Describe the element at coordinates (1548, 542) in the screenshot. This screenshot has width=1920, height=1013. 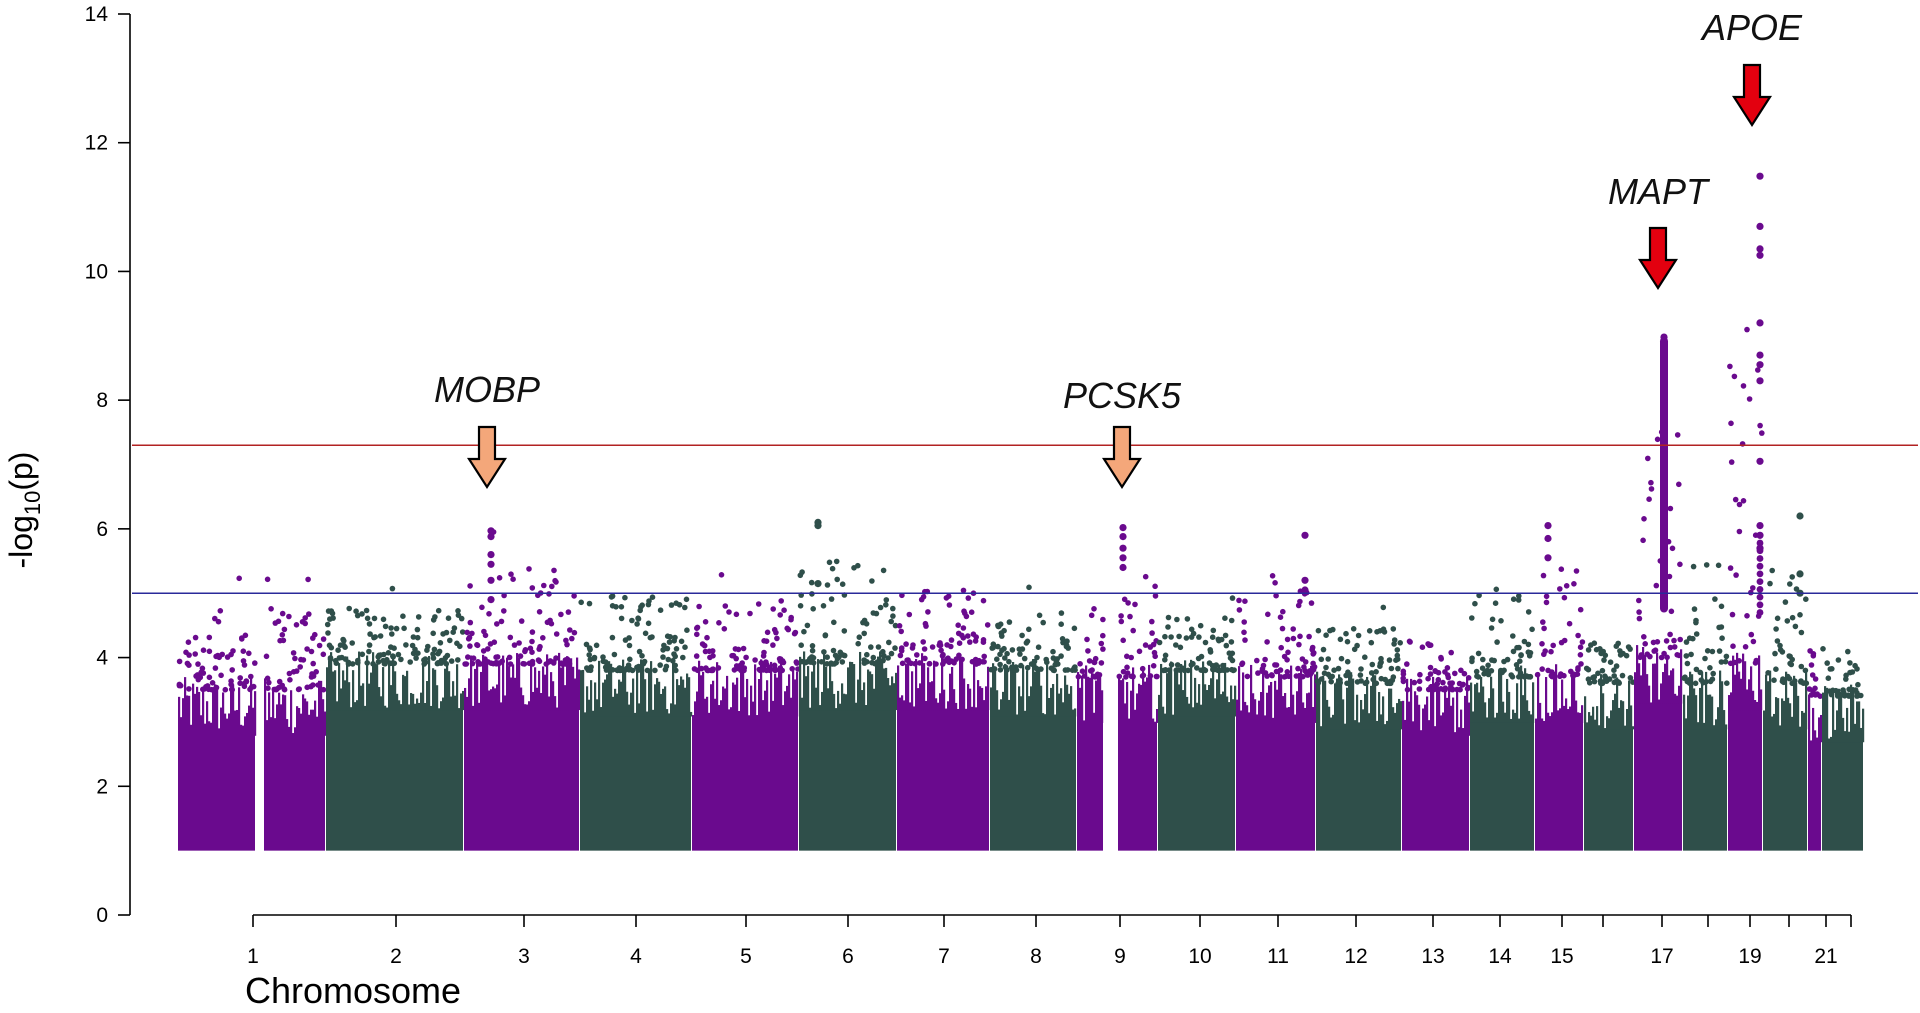
I see `chromosome-15-top-hits` at that location.